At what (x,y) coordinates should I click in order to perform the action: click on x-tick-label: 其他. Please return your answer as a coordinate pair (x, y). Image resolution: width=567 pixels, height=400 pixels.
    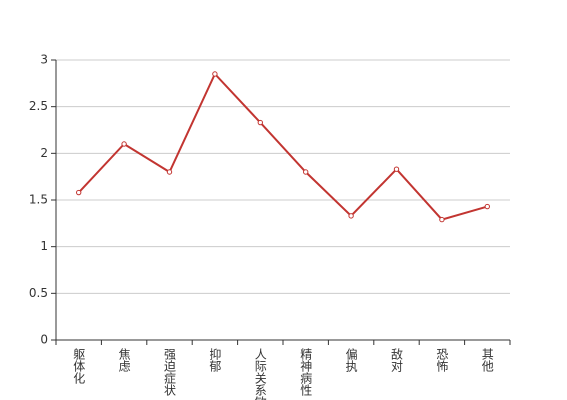
    Looking at the image, I should click on (487, 360).